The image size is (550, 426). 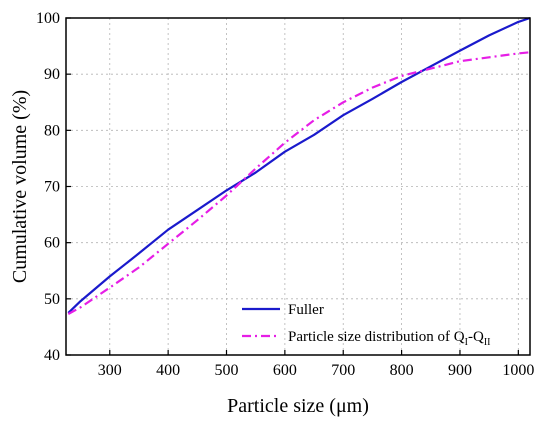 What do you see at coordinates (487, 342) in the screenshot?
I see `legend-label-sub-2: II` at bounding box center [487, 342].